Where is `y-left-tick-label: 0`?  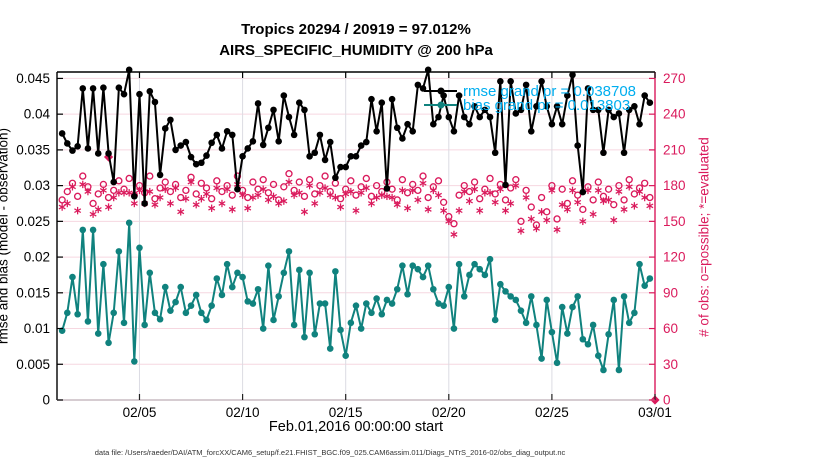
y-left-tick-label: 0 is located at coordinates (46, 400).